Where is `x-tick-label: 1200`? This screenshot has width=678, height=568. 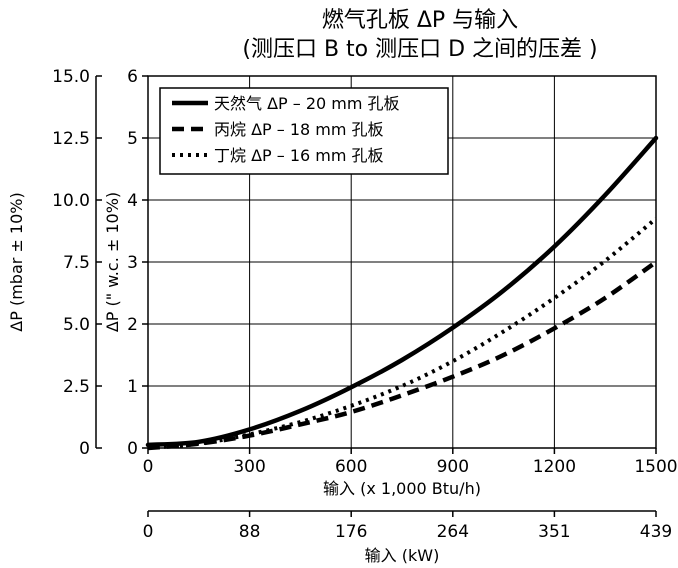 x-tick-label: 1200 is located at coordinates (554, 467).